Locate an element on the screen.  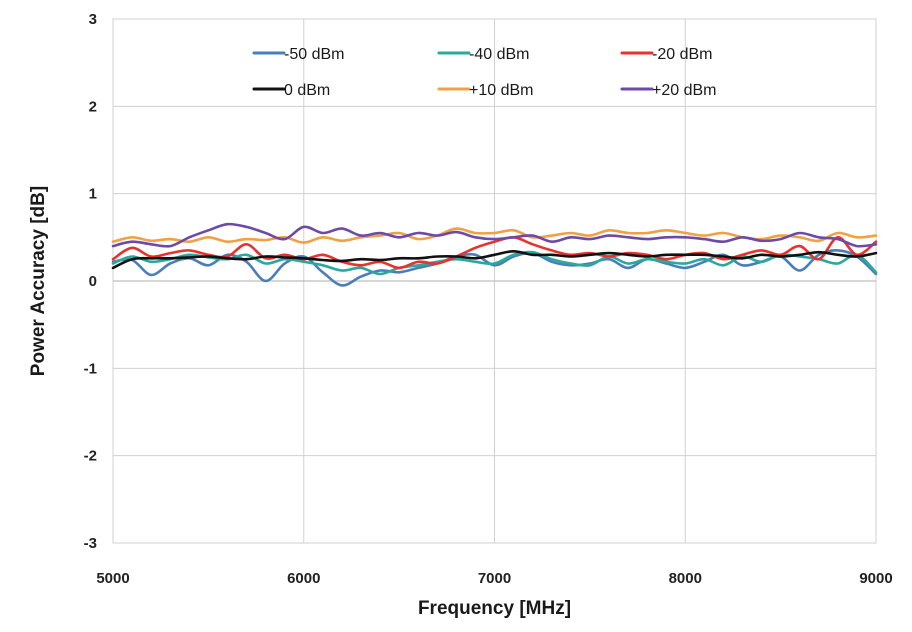
x-tick-label: 7000 is located at coordinates (494, 578).